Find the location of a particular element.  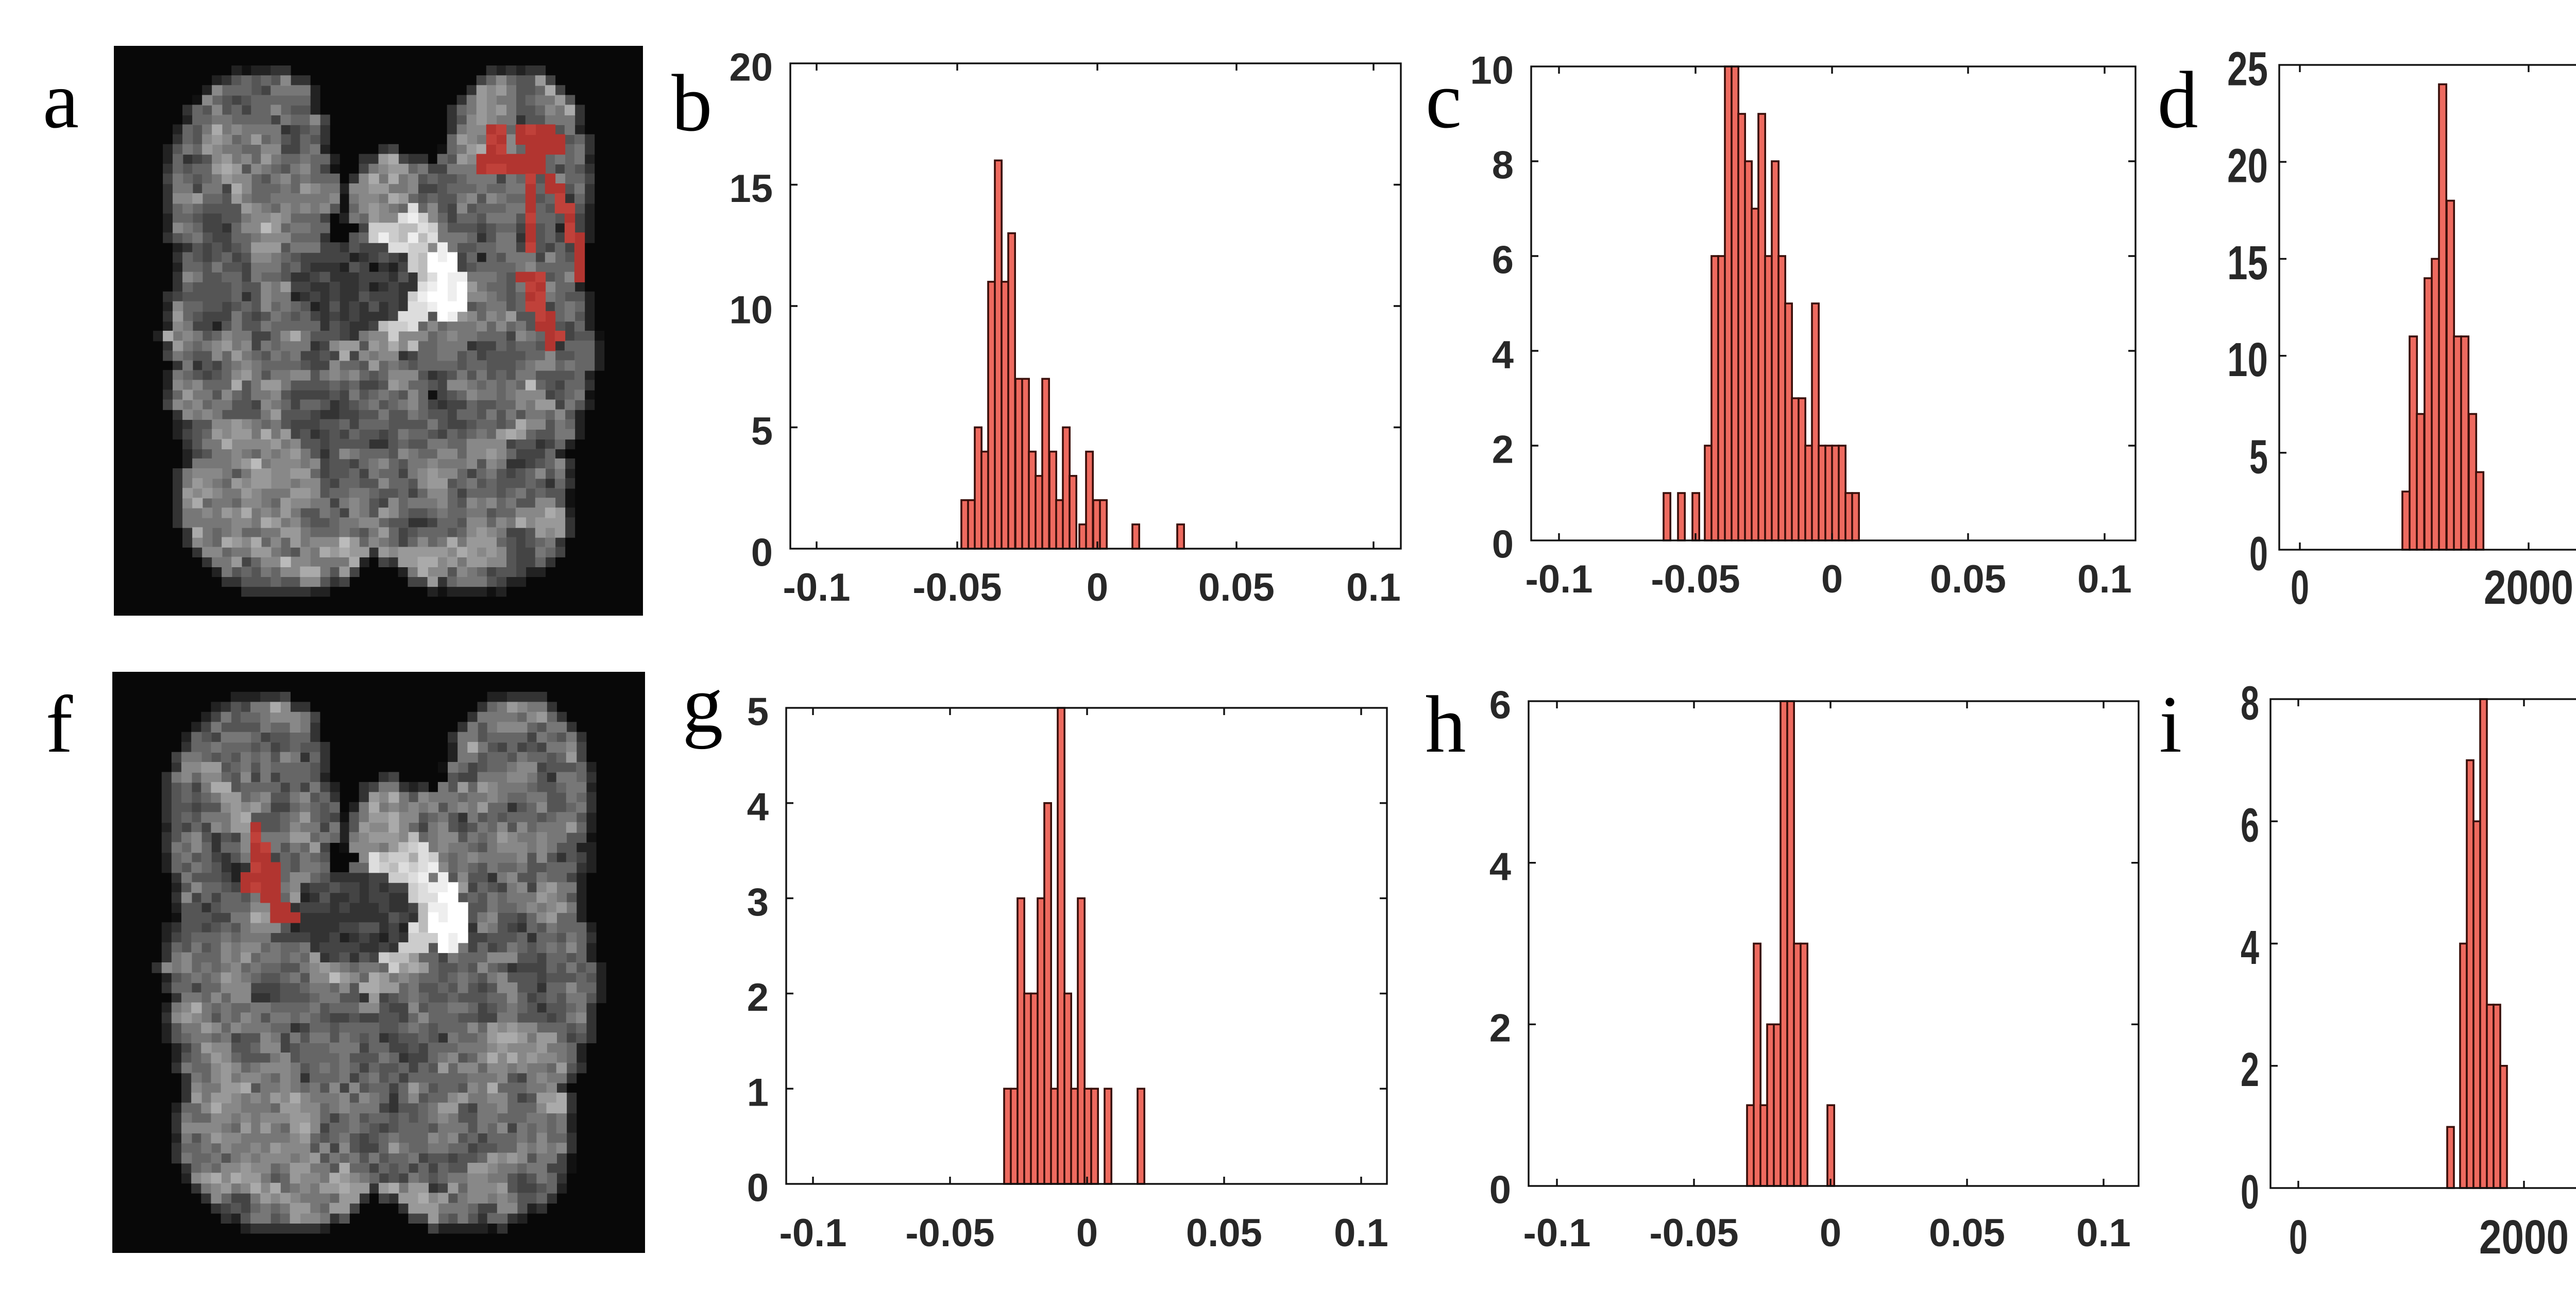

svg-text: 25 is located at coordinates (2247, 69).